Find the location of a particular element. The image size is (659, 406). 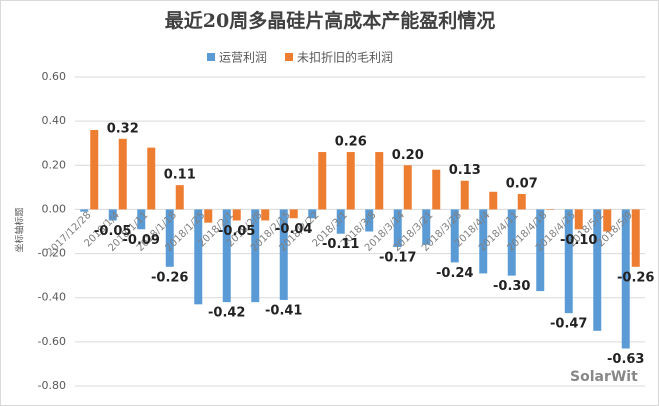

y-tick-label: 0.40 is located at coordinates (54, 120).